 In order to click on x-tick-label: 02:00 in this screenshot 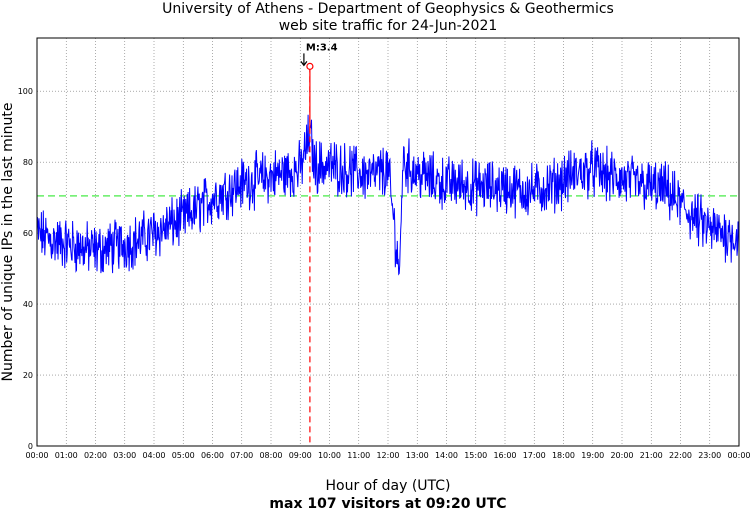, I will do `click(95, 455)`.